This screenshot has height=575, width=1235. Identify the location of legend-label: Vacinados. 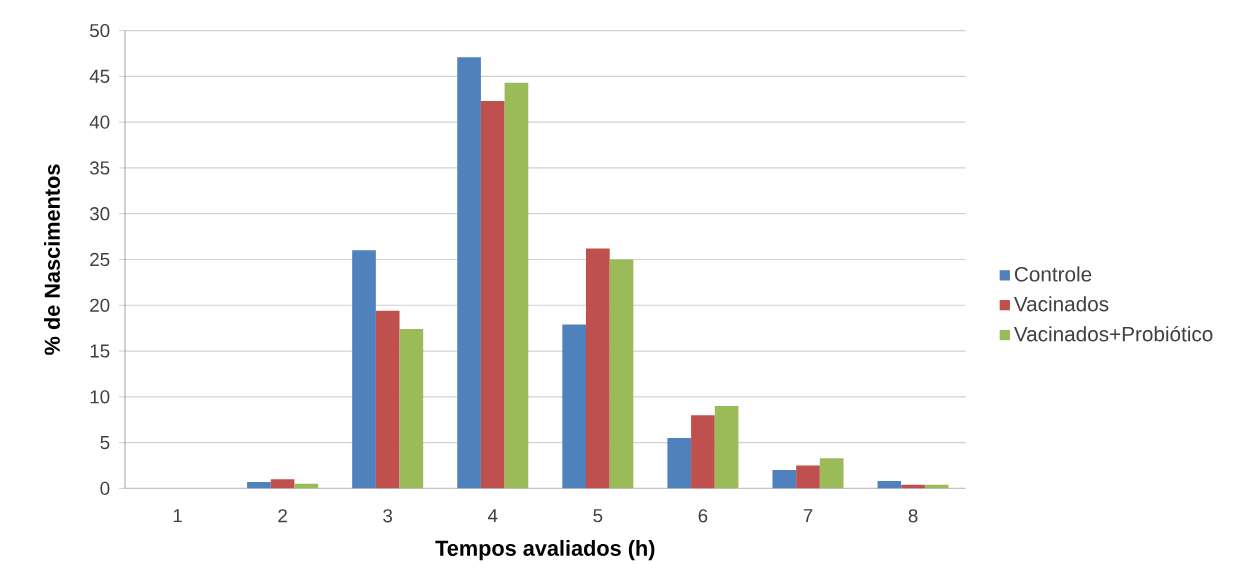
(1061, 304).